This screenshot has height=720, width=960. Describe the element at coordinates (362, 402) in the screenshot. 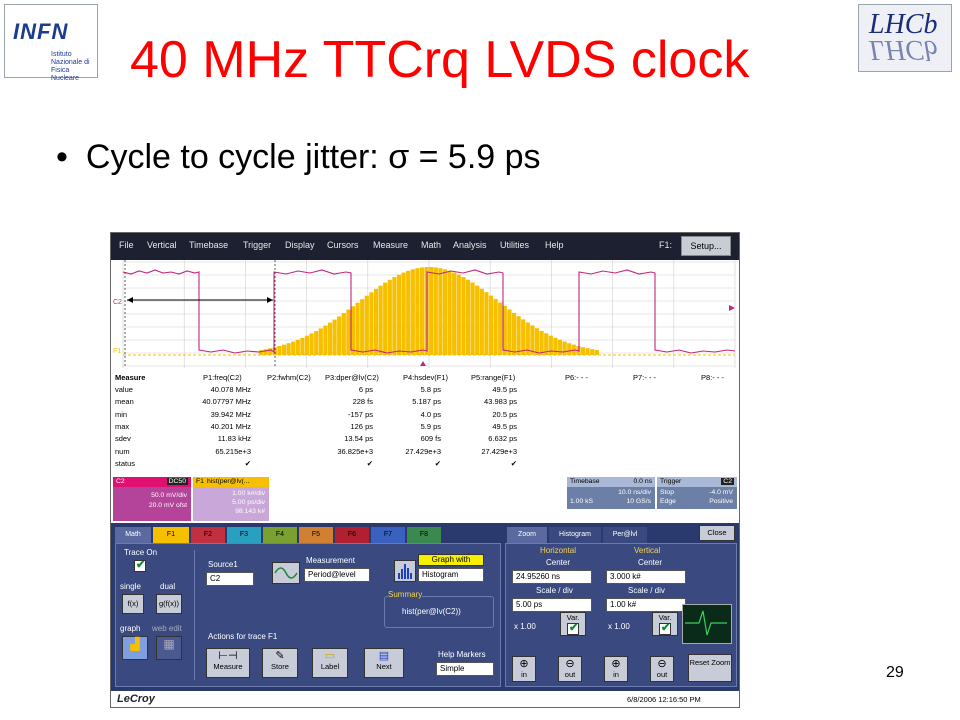

I see `measure-cell: 228 fs` at that location.